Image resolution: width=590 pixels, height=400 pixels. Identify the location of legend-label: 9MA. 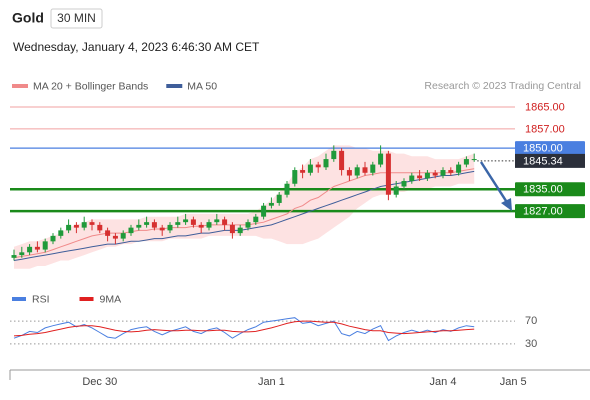
(111, 299).